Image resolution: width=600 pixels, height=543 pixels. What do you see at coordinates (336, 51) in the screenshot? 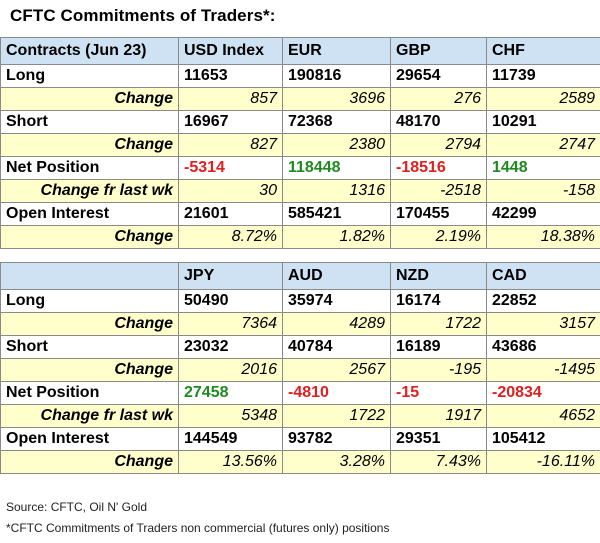
I see `header-eur: EUR` at bounding box center [336, 51].